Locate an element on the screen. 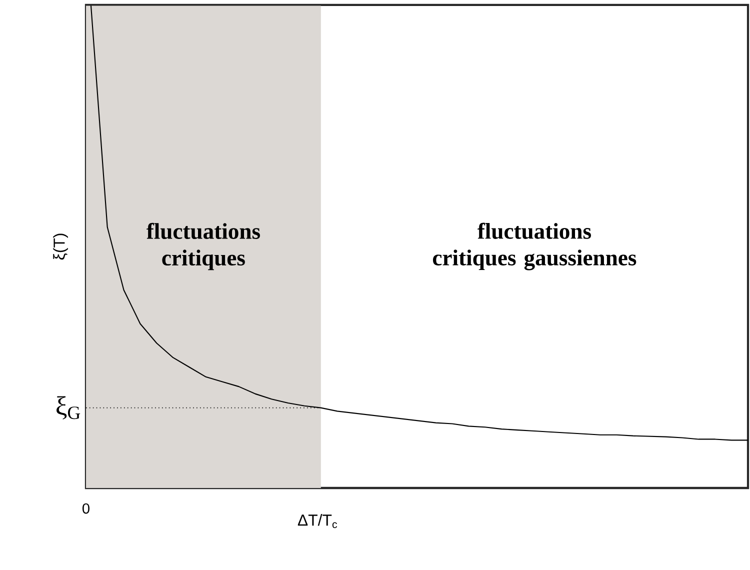  text: 0 is located at coordinates (86, 508).